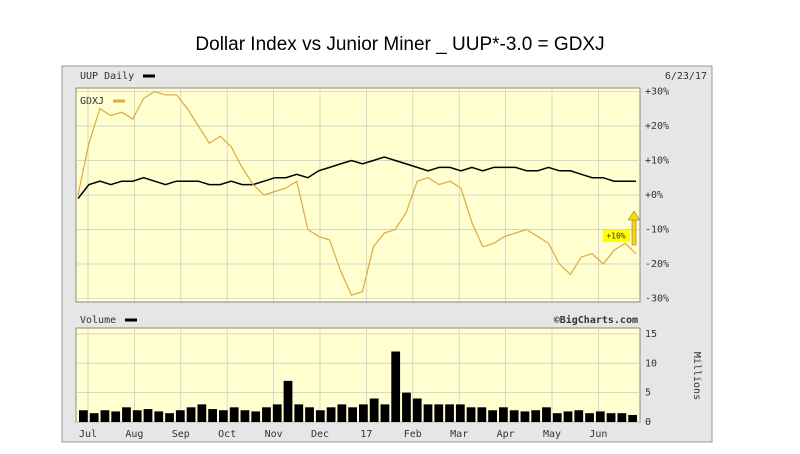 The height and width of the screenshot is (454, 800). I want to click on x-tick-label: Apr, so click(506, 434).